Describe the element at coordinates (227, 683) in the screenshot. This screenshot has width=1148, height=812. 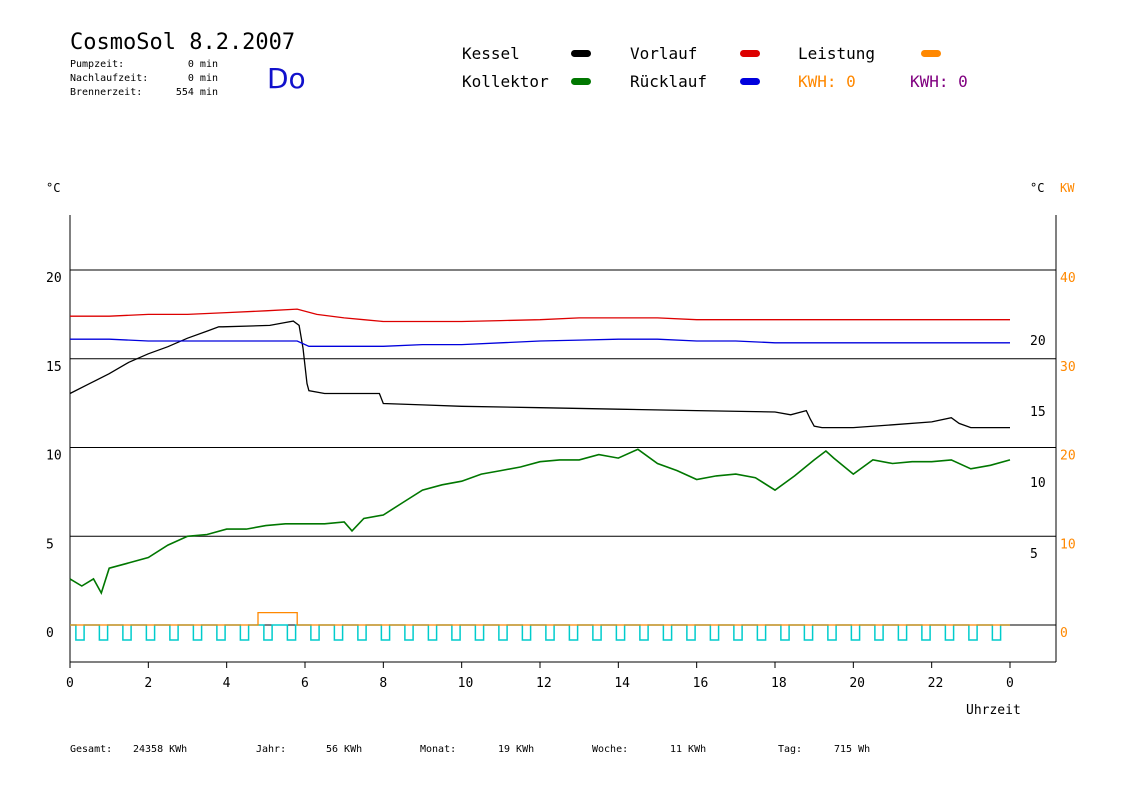
I see `x-tick-label: 4` at that location.